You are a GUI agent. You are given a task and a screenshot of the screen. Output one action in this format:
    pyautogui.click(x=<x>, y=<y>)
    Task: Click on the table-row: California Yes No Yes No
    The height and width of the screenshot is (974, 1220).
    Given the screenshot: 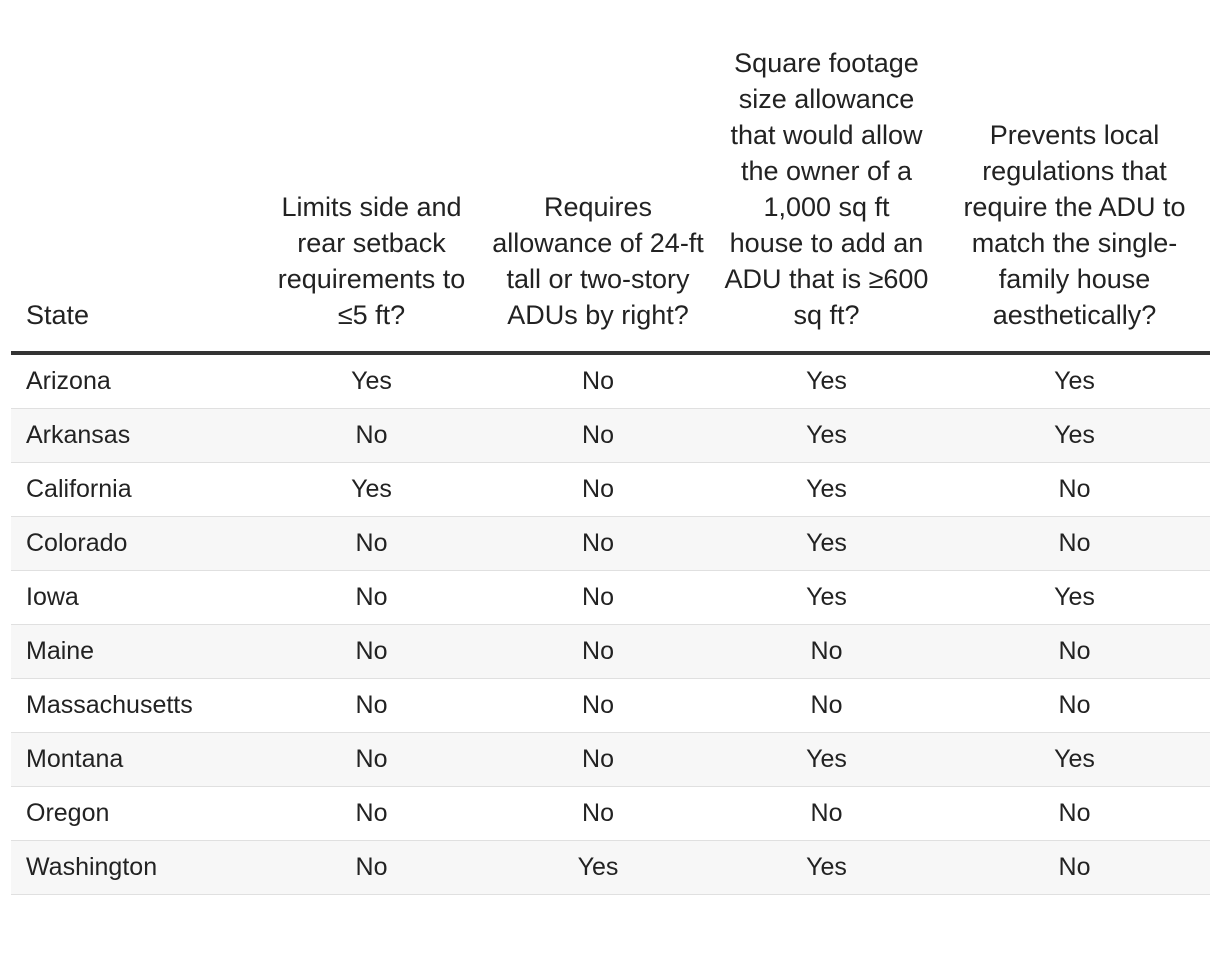 What is the action you would take?
    pyautogui.click(x=610, y=489)
    